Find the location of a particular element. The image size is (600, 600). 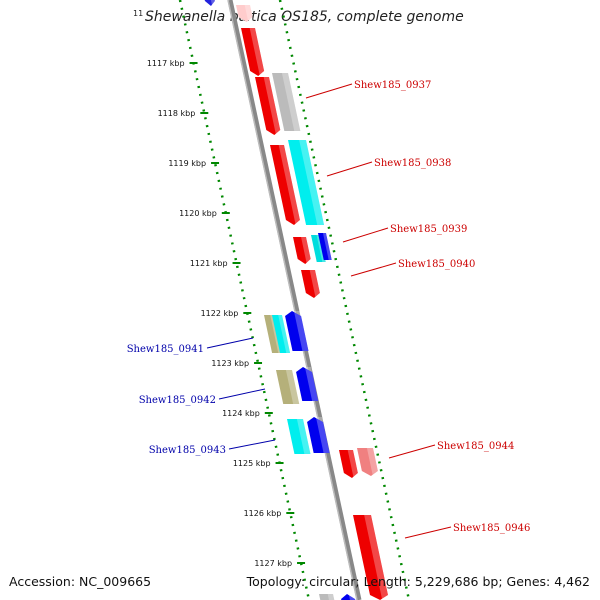

gene-label: Shew185_0938 is located at coordinates (412, 163).